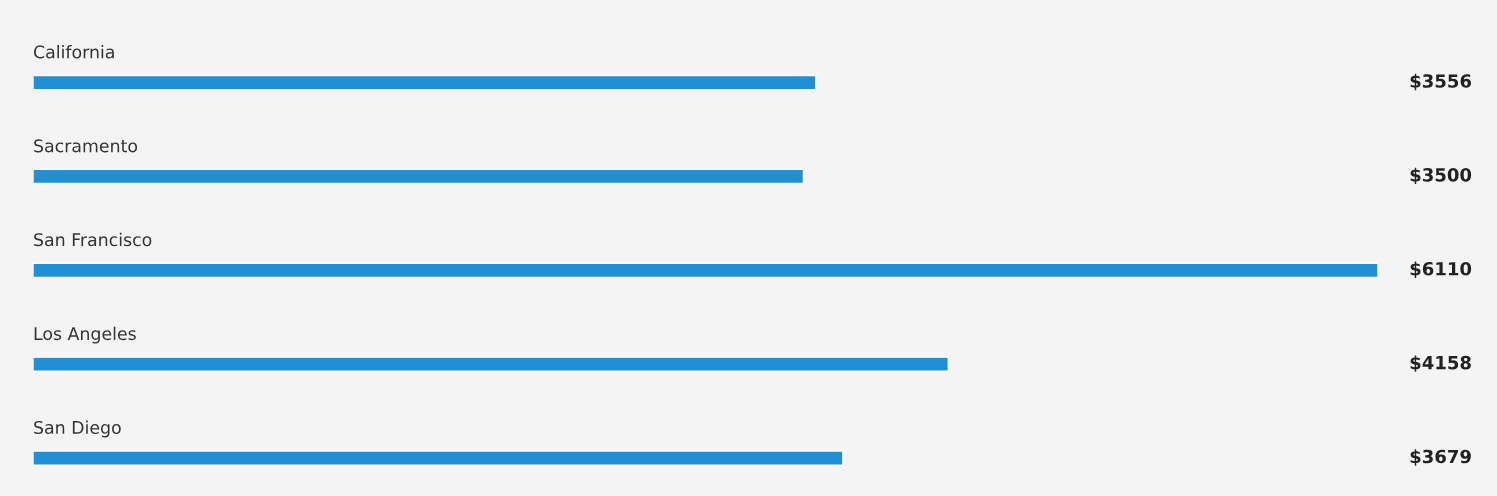  Describe the element at coordinates (1441, 176) in the screenshot. I see `data-label: $3500` at that location.